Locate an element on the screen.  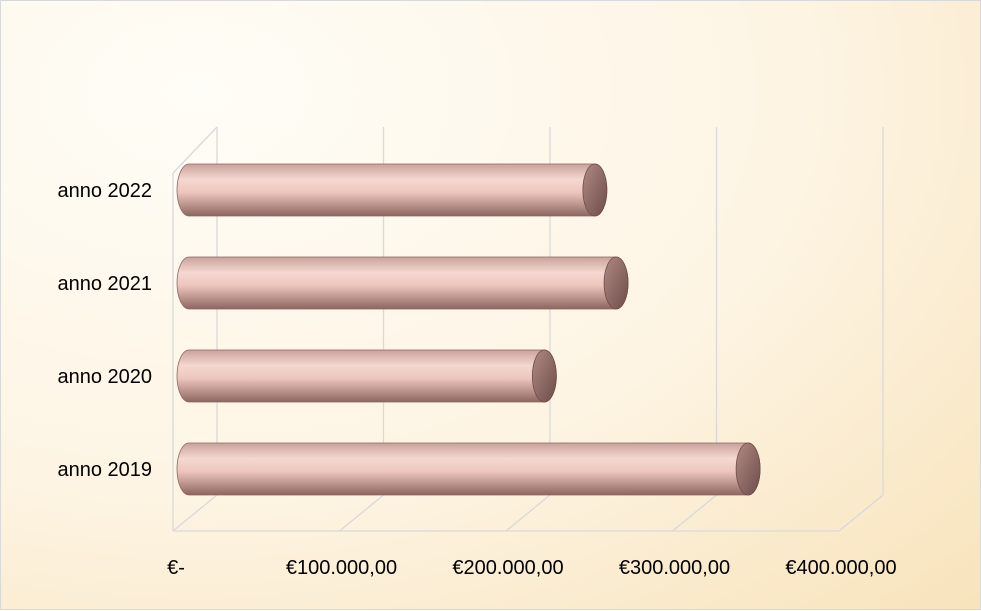
category-label: anno 2021 is located at coordinates (104, 284).